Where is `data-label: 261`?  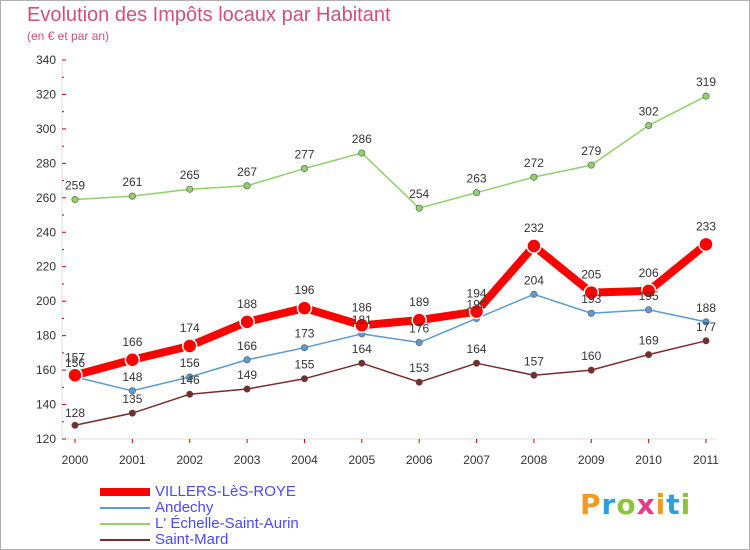 data-label: 261 is located at coordinates (132, 182).